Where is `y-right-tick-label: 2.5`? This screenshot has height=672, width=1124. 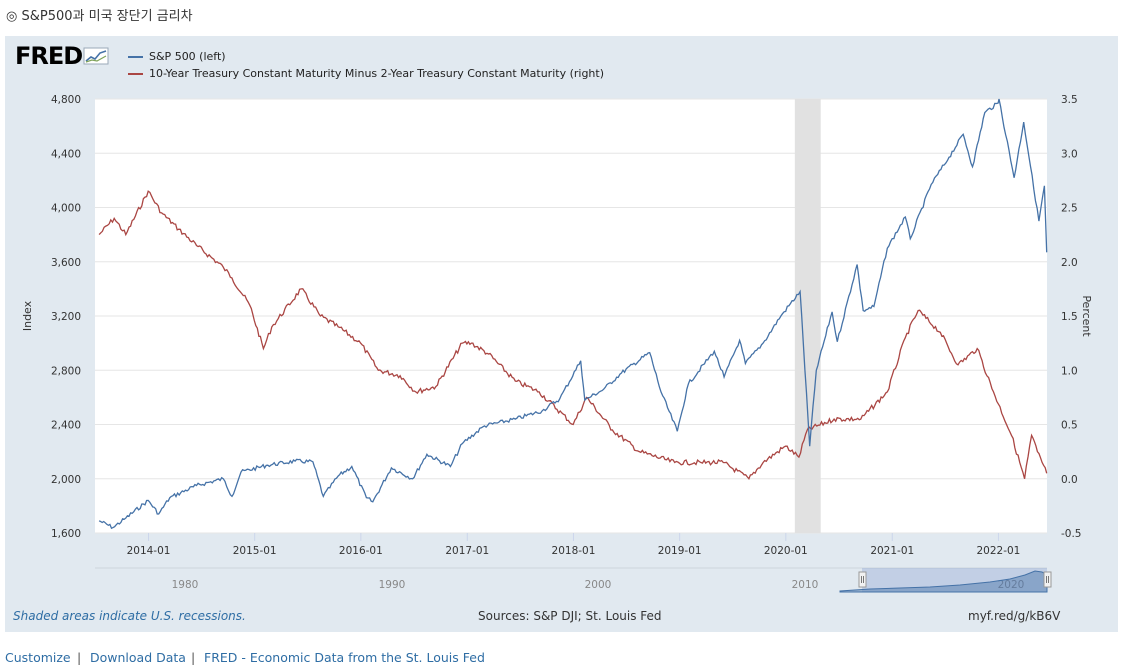 y-right-tick-label: 2.5 is located at coordinates (1069, 209).